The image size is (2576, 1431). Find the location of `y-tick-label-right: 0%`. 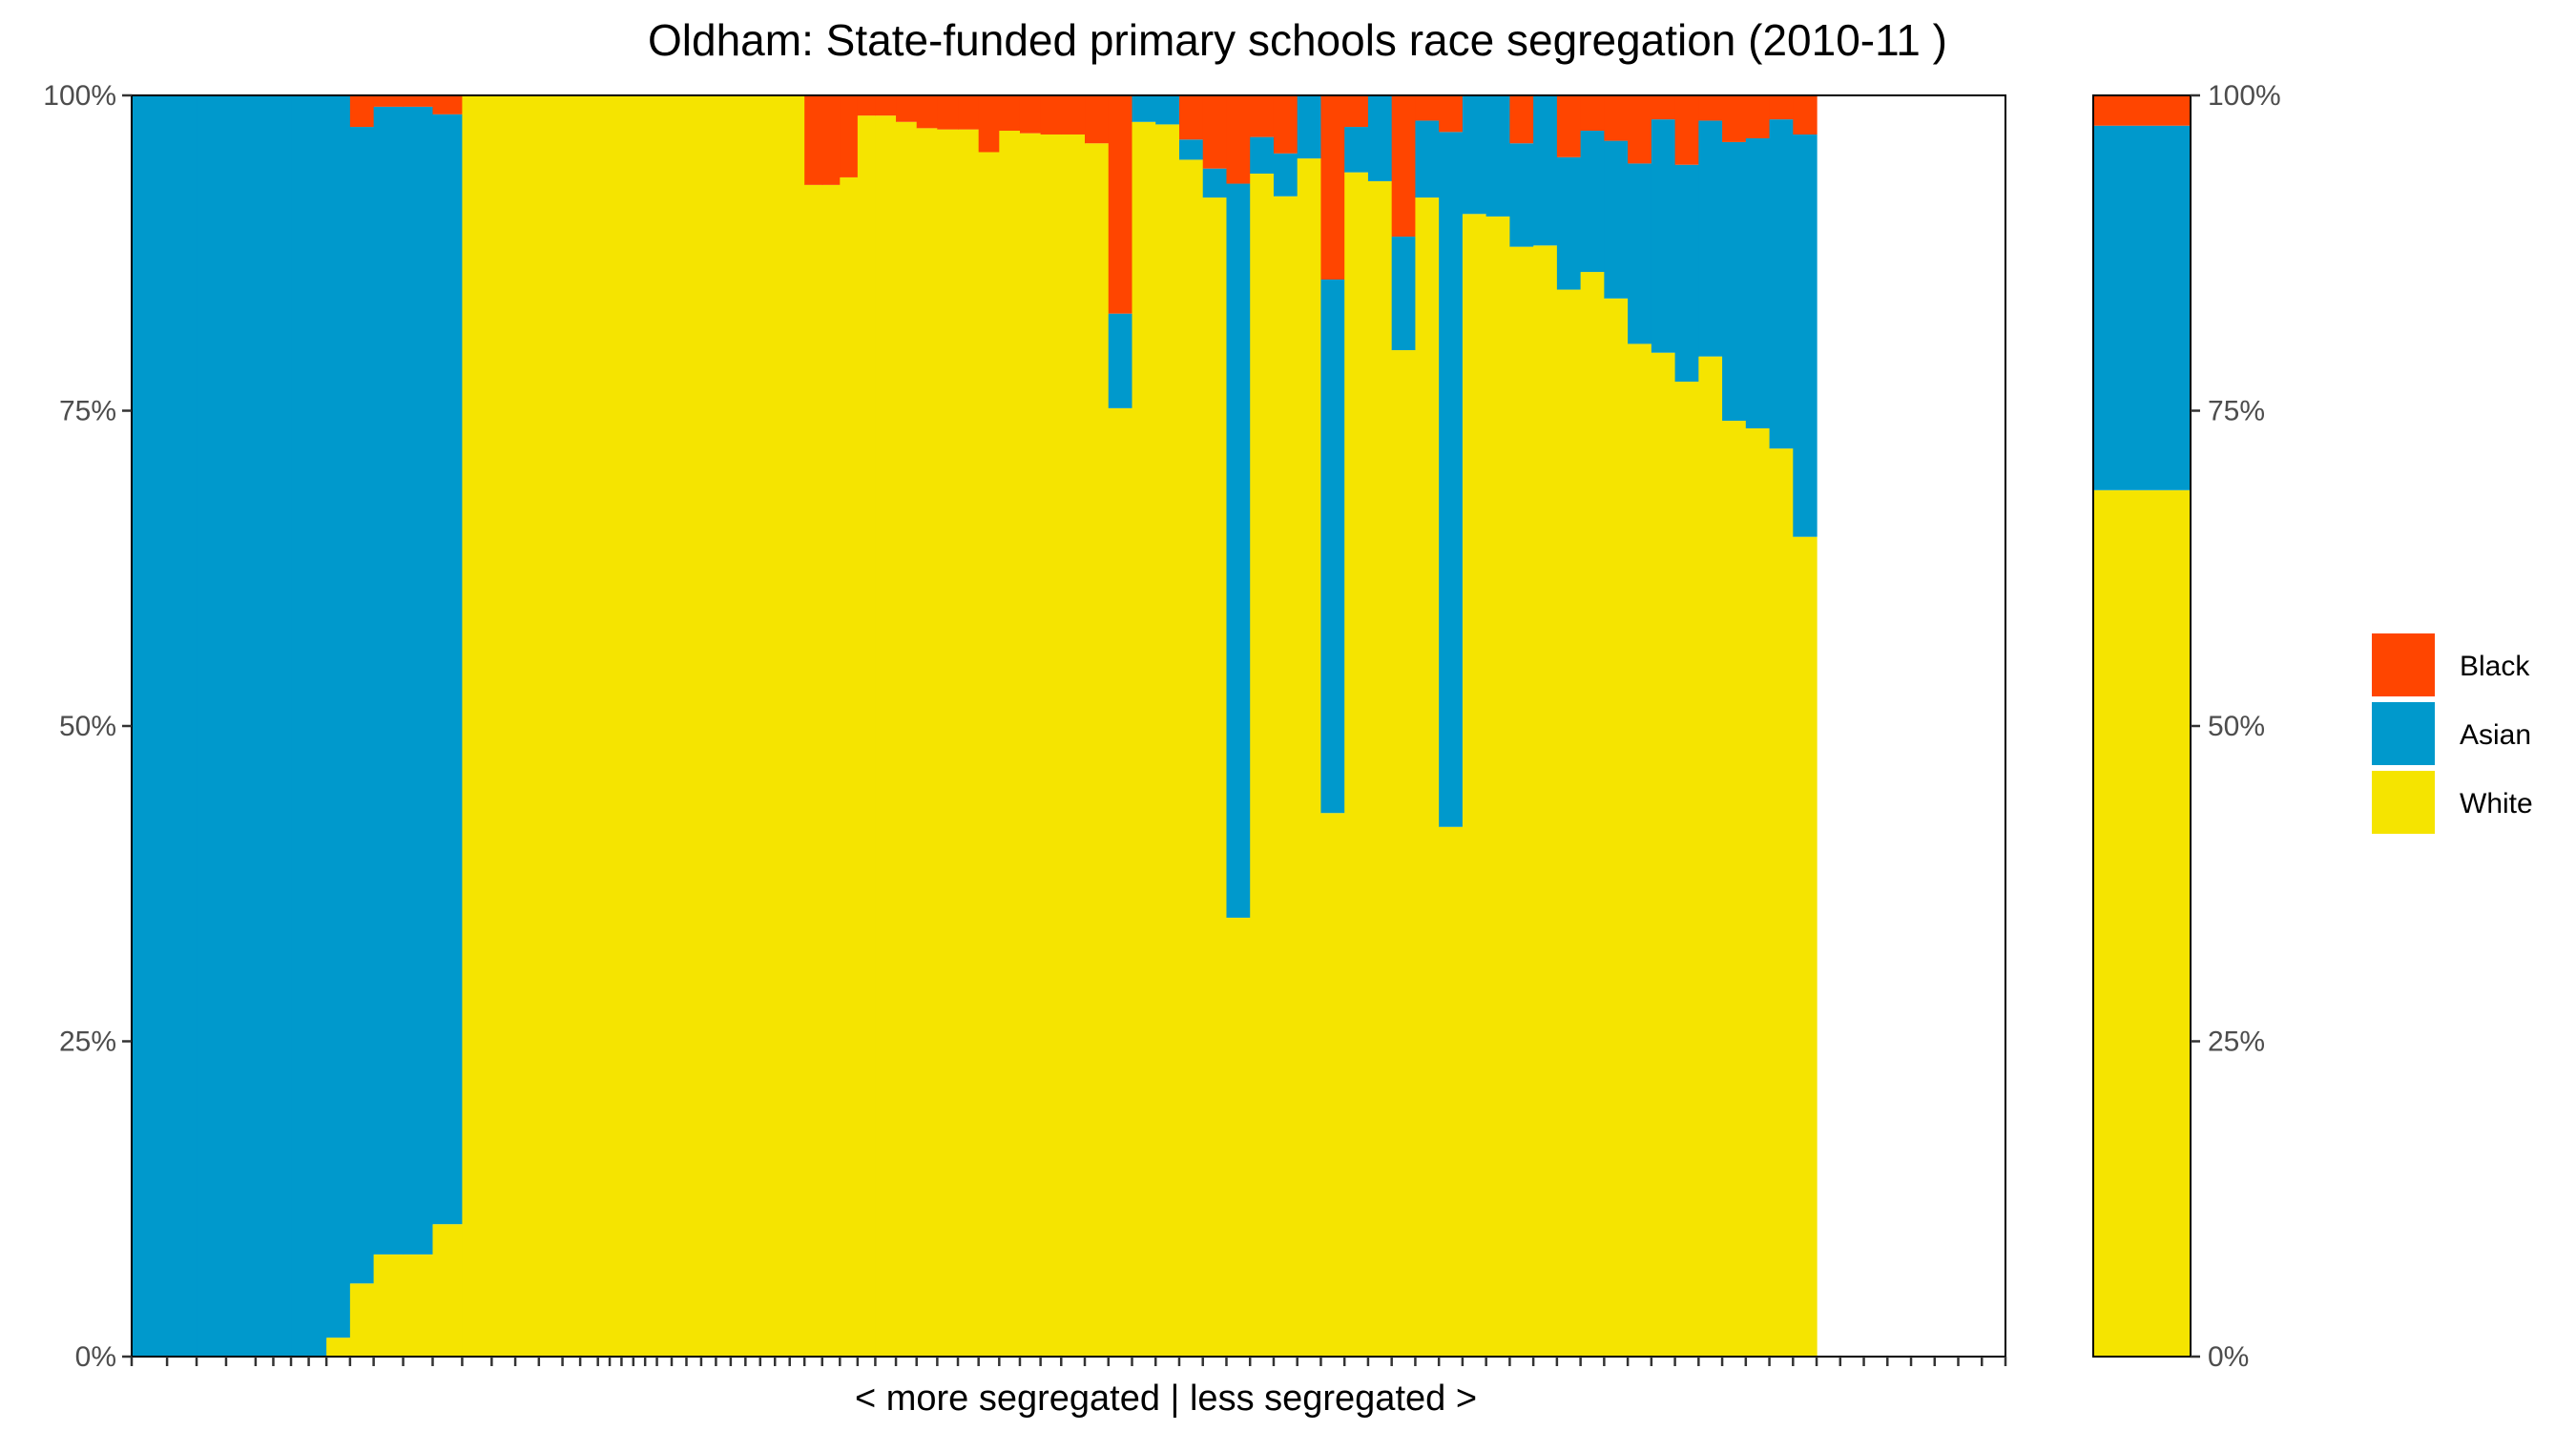

y-tick-label-right: 0% is located at coordinates (2228, 1357).